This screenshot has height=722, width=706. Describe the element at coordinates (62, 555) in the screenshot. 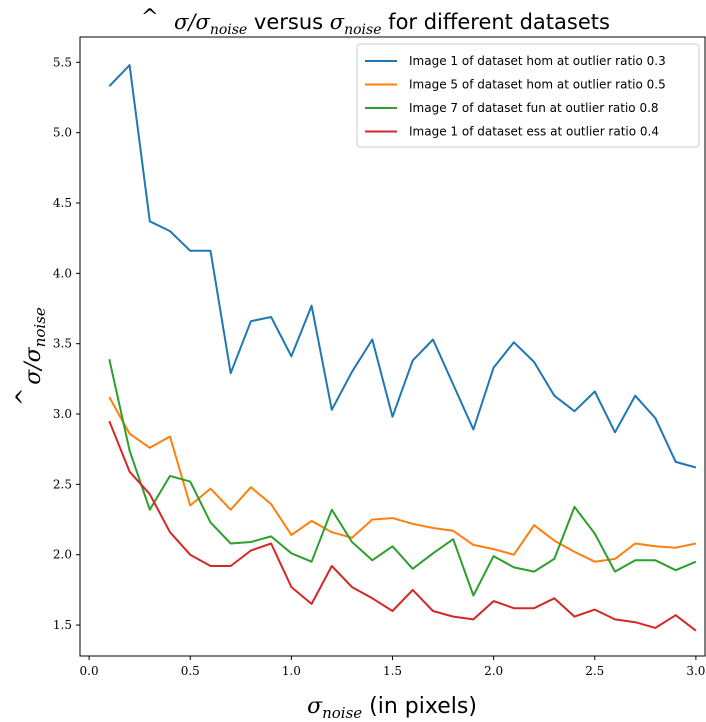

I see `y-tick-label: 2.0` at that location.